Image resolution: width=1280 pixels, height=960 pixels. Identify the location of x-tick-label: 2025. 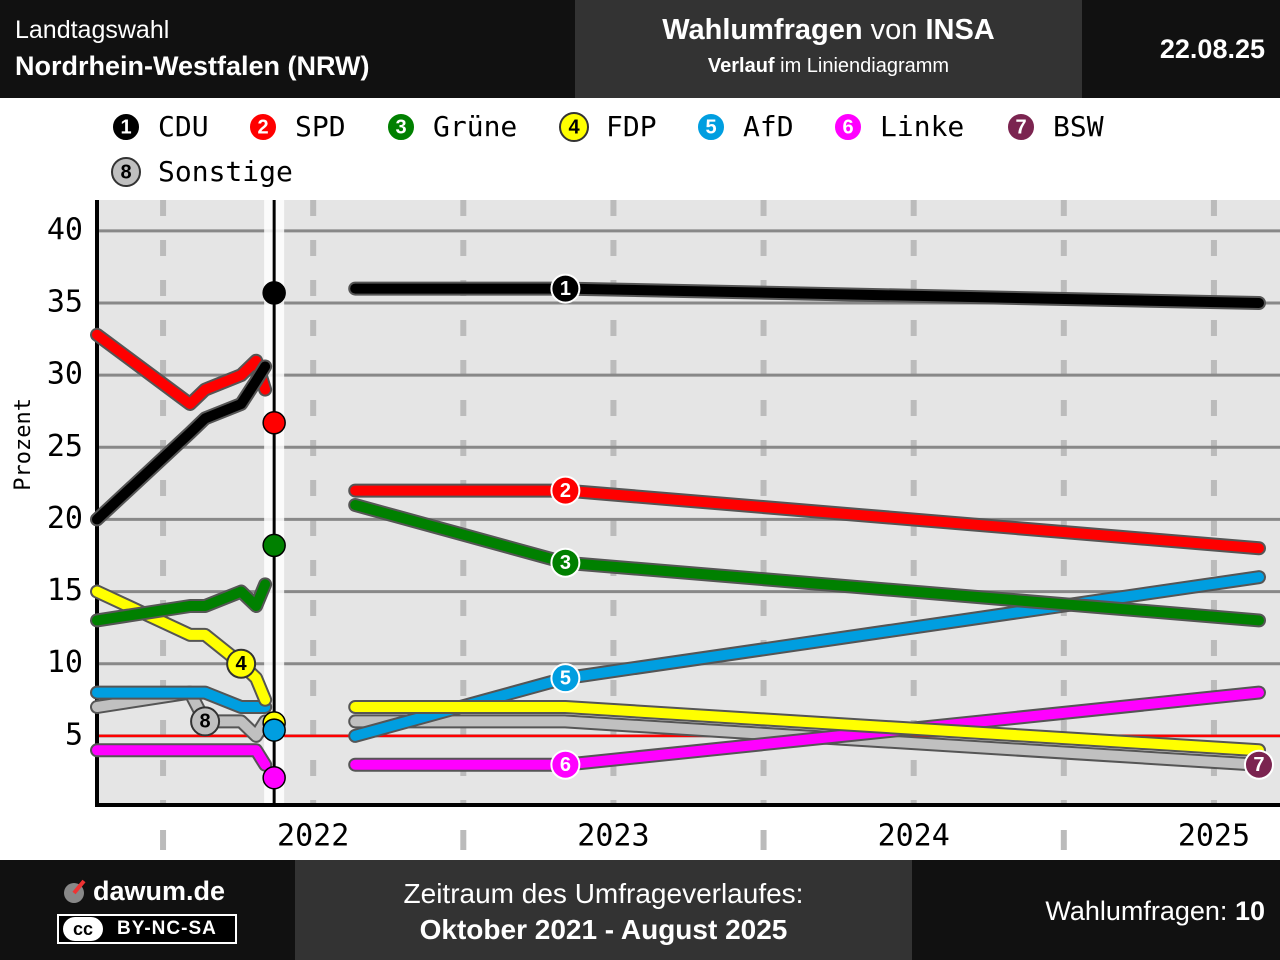
(1214, 836).